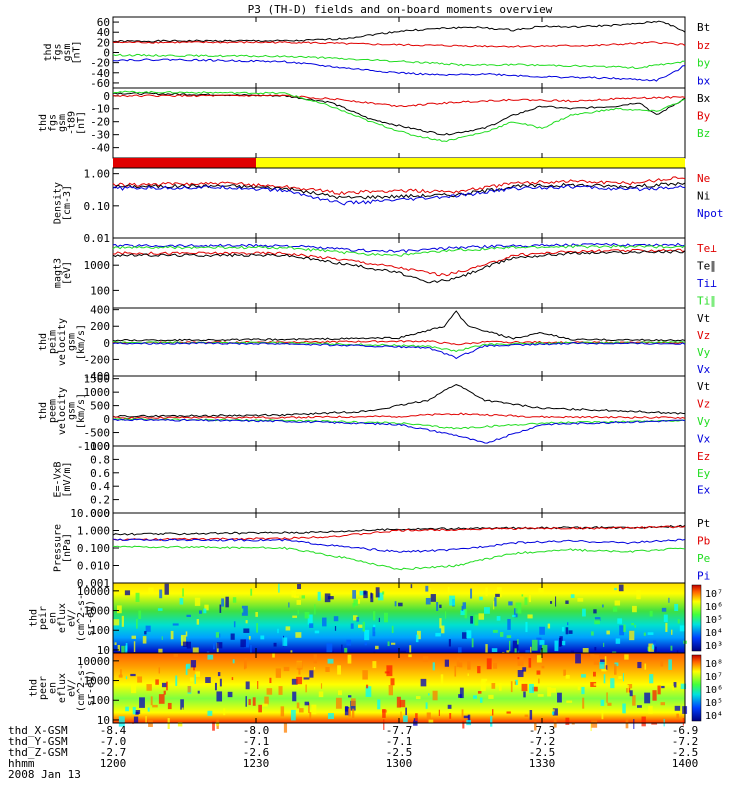  I want to click on y-label-line: (cm^2-s-, so click(81, 688).